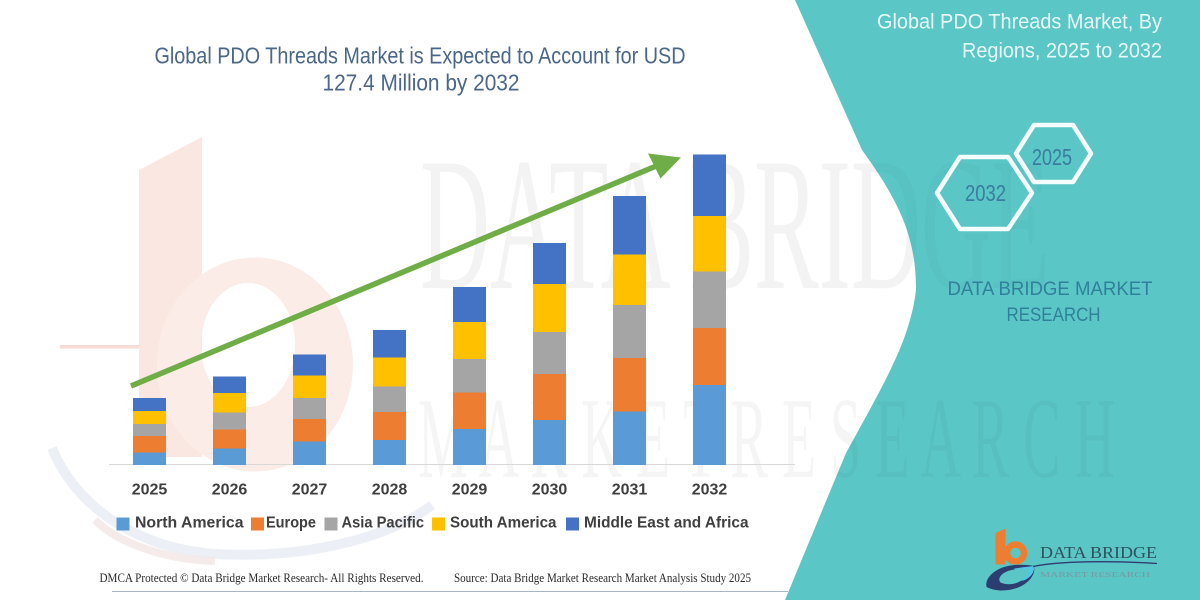 This screenshot has width=1200, height=600. I want to click on svg-text: M A R K E T R E S E A R C H, so click(766, 438).